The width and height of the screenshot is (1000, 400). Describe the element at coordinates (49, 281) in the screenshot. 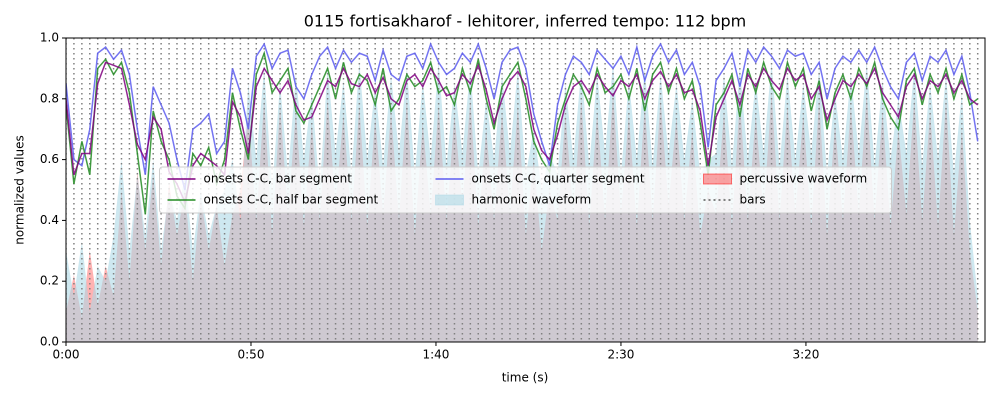

I see `y-tick-label: 0.2` at that location.